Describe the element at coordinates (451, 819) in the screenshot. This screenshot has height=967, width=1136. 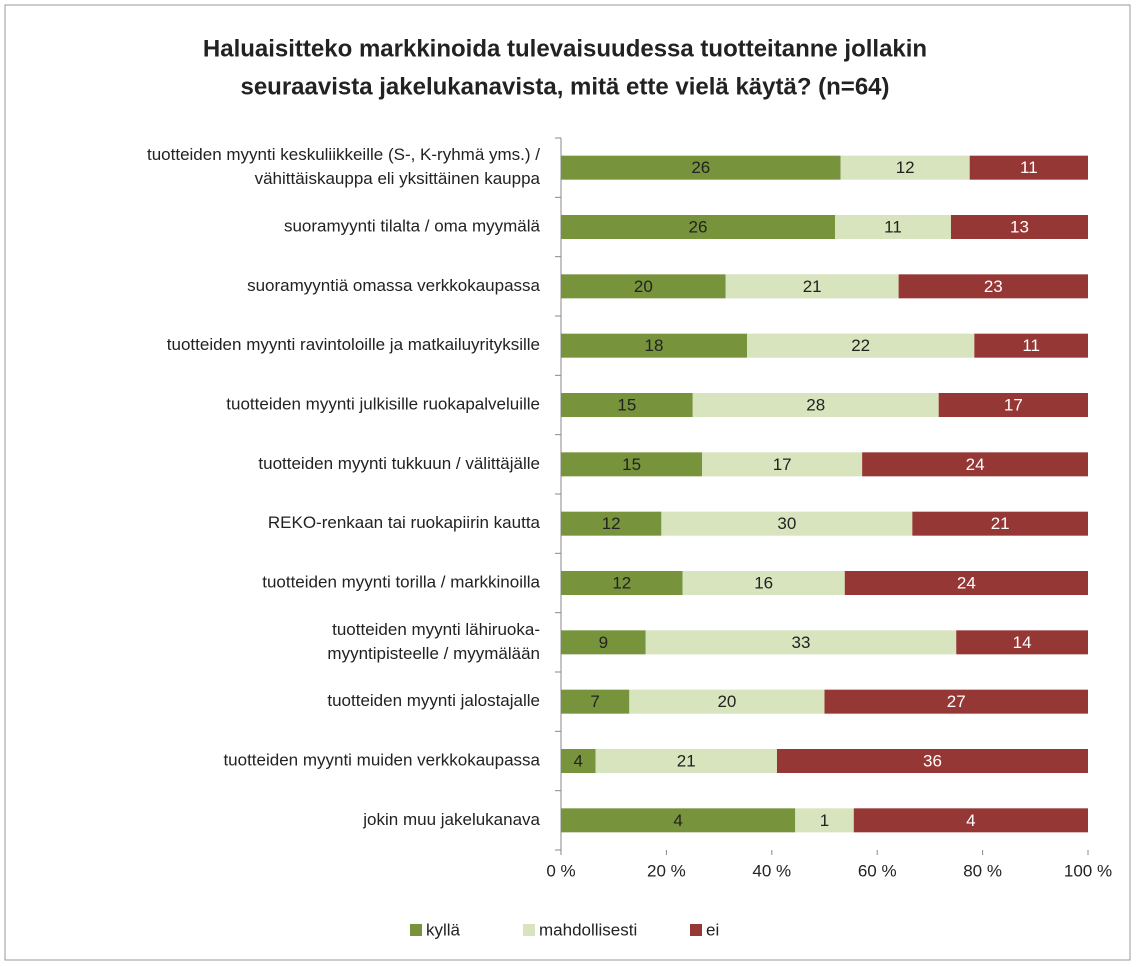
I see `y-tick-label: jokin muu jakelukanava` at that location.